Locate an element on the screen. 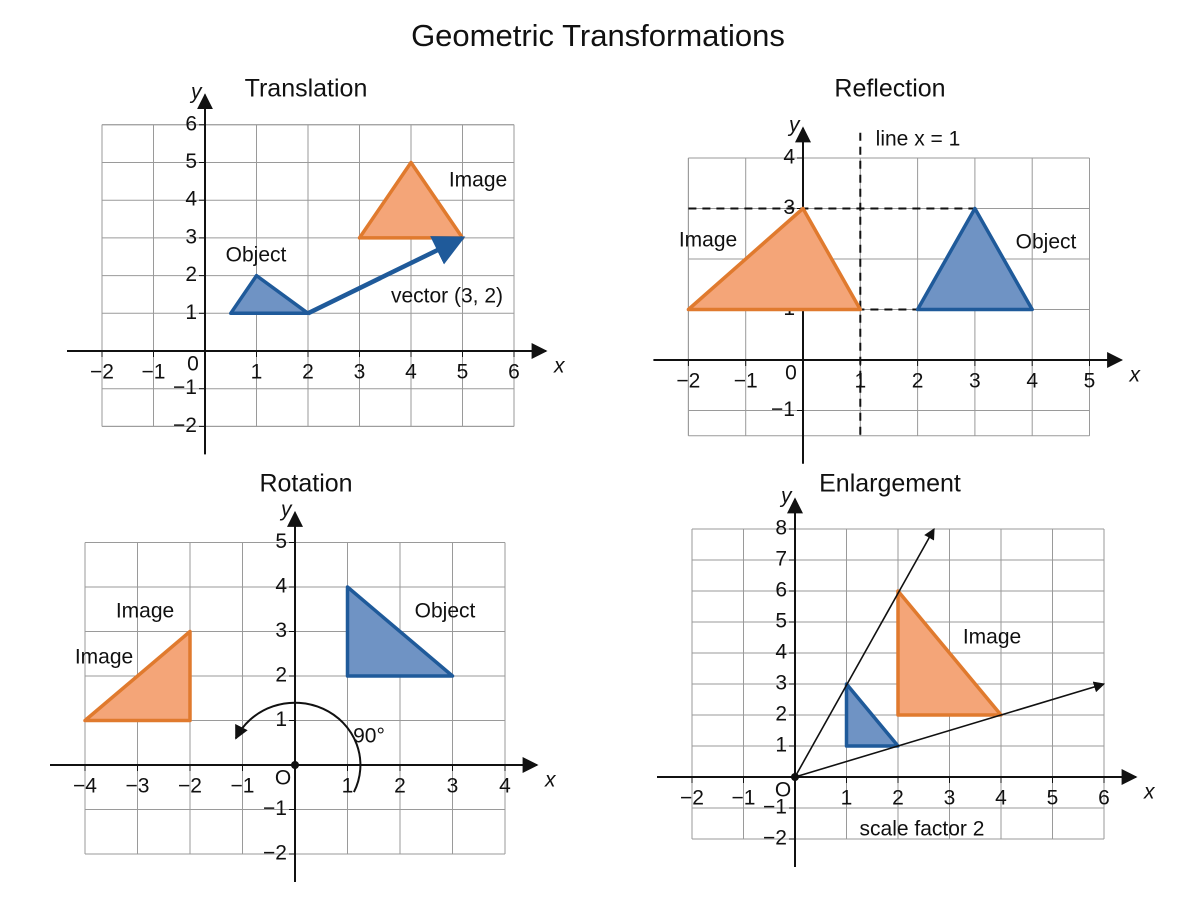 The image size is (1200, 901). panel-title: Rotation is located at coordinates (305, 484).